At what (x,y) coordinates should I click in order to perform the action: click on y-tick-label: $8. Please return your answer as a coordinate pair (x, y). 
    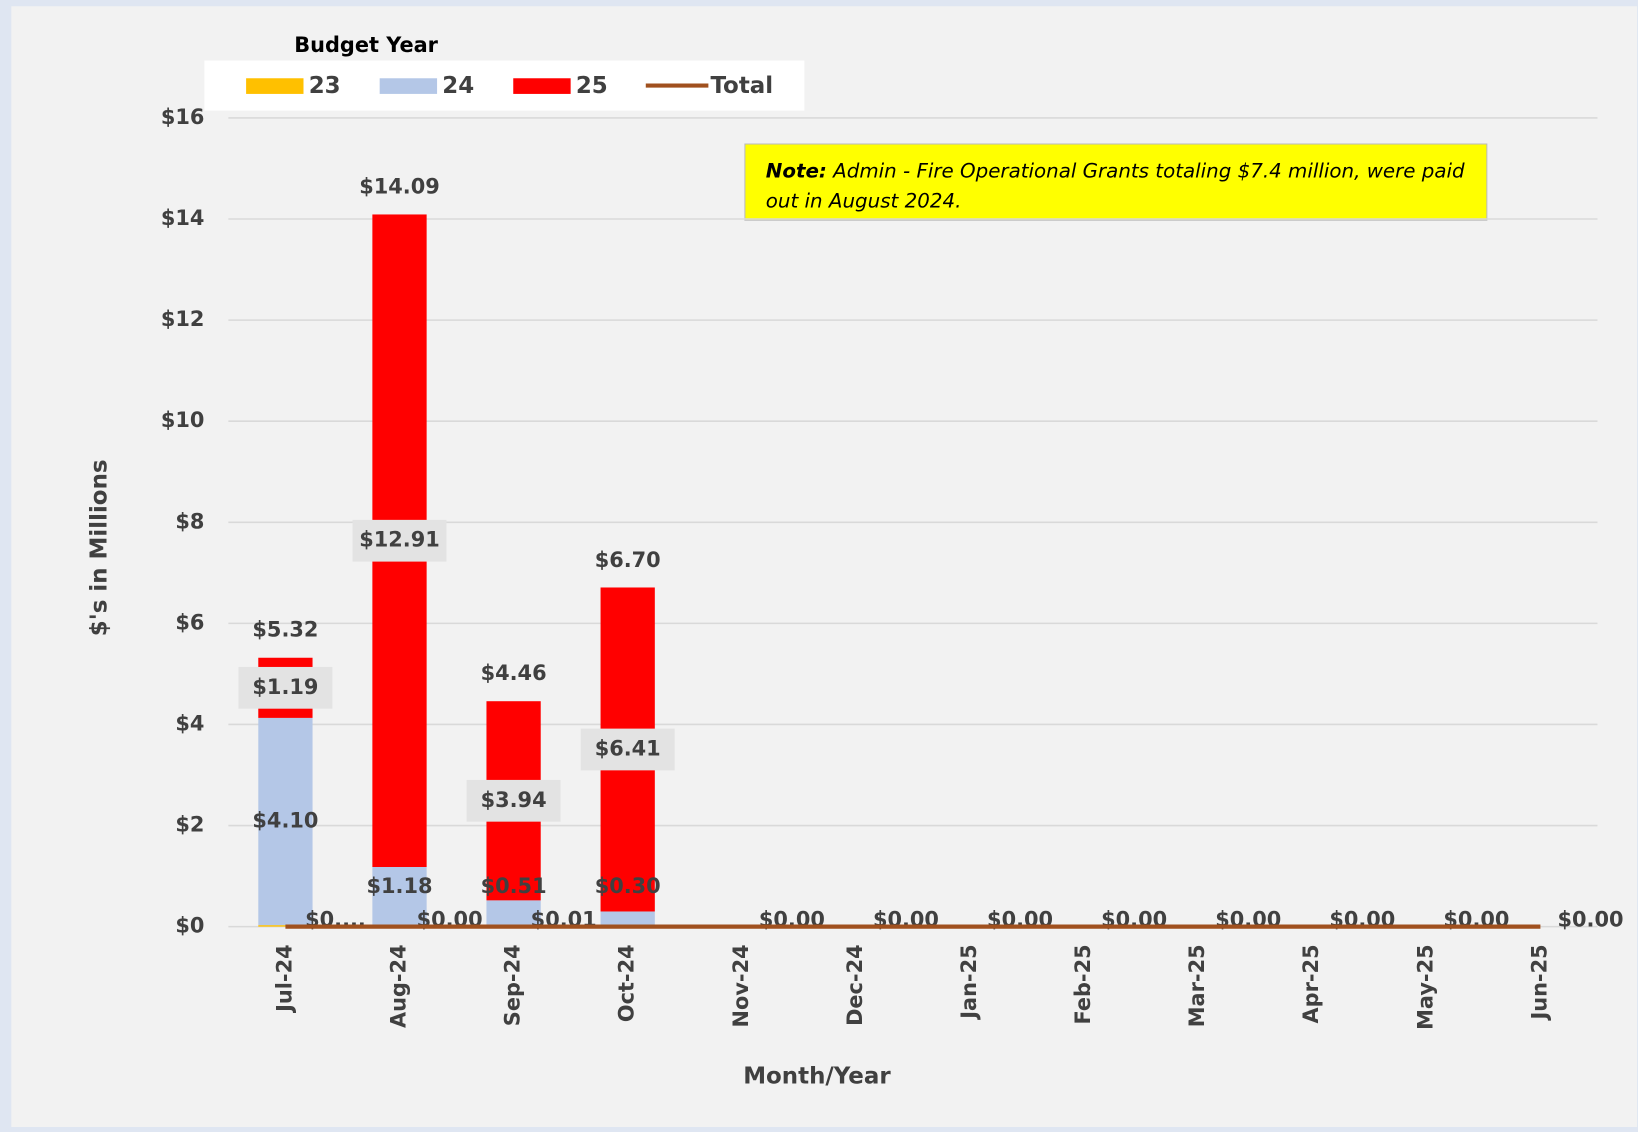
    Looking at the image, I should click on (189, 521).